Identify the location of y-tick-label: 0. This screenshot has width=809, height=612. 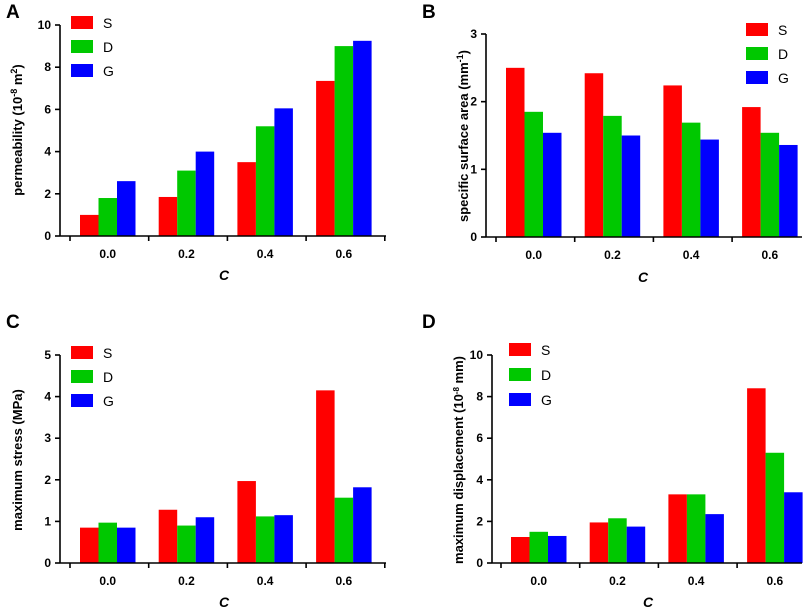
(473, 237).